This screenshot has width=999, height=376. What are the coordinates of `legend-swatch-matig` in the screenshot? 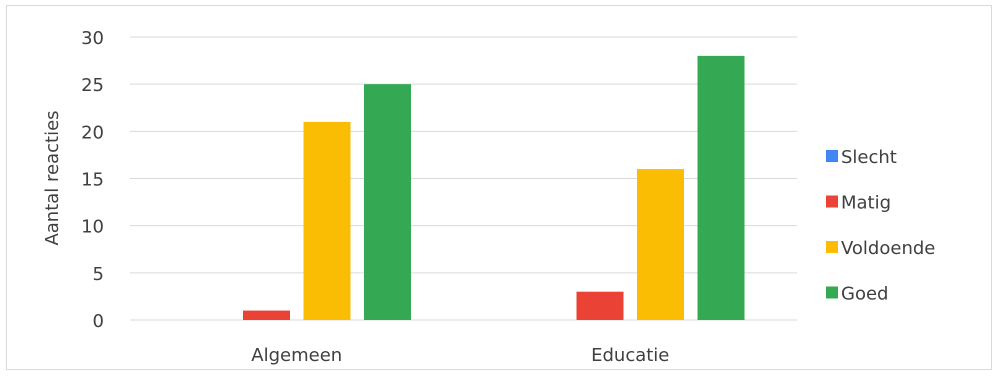 It's located at (832, 201).